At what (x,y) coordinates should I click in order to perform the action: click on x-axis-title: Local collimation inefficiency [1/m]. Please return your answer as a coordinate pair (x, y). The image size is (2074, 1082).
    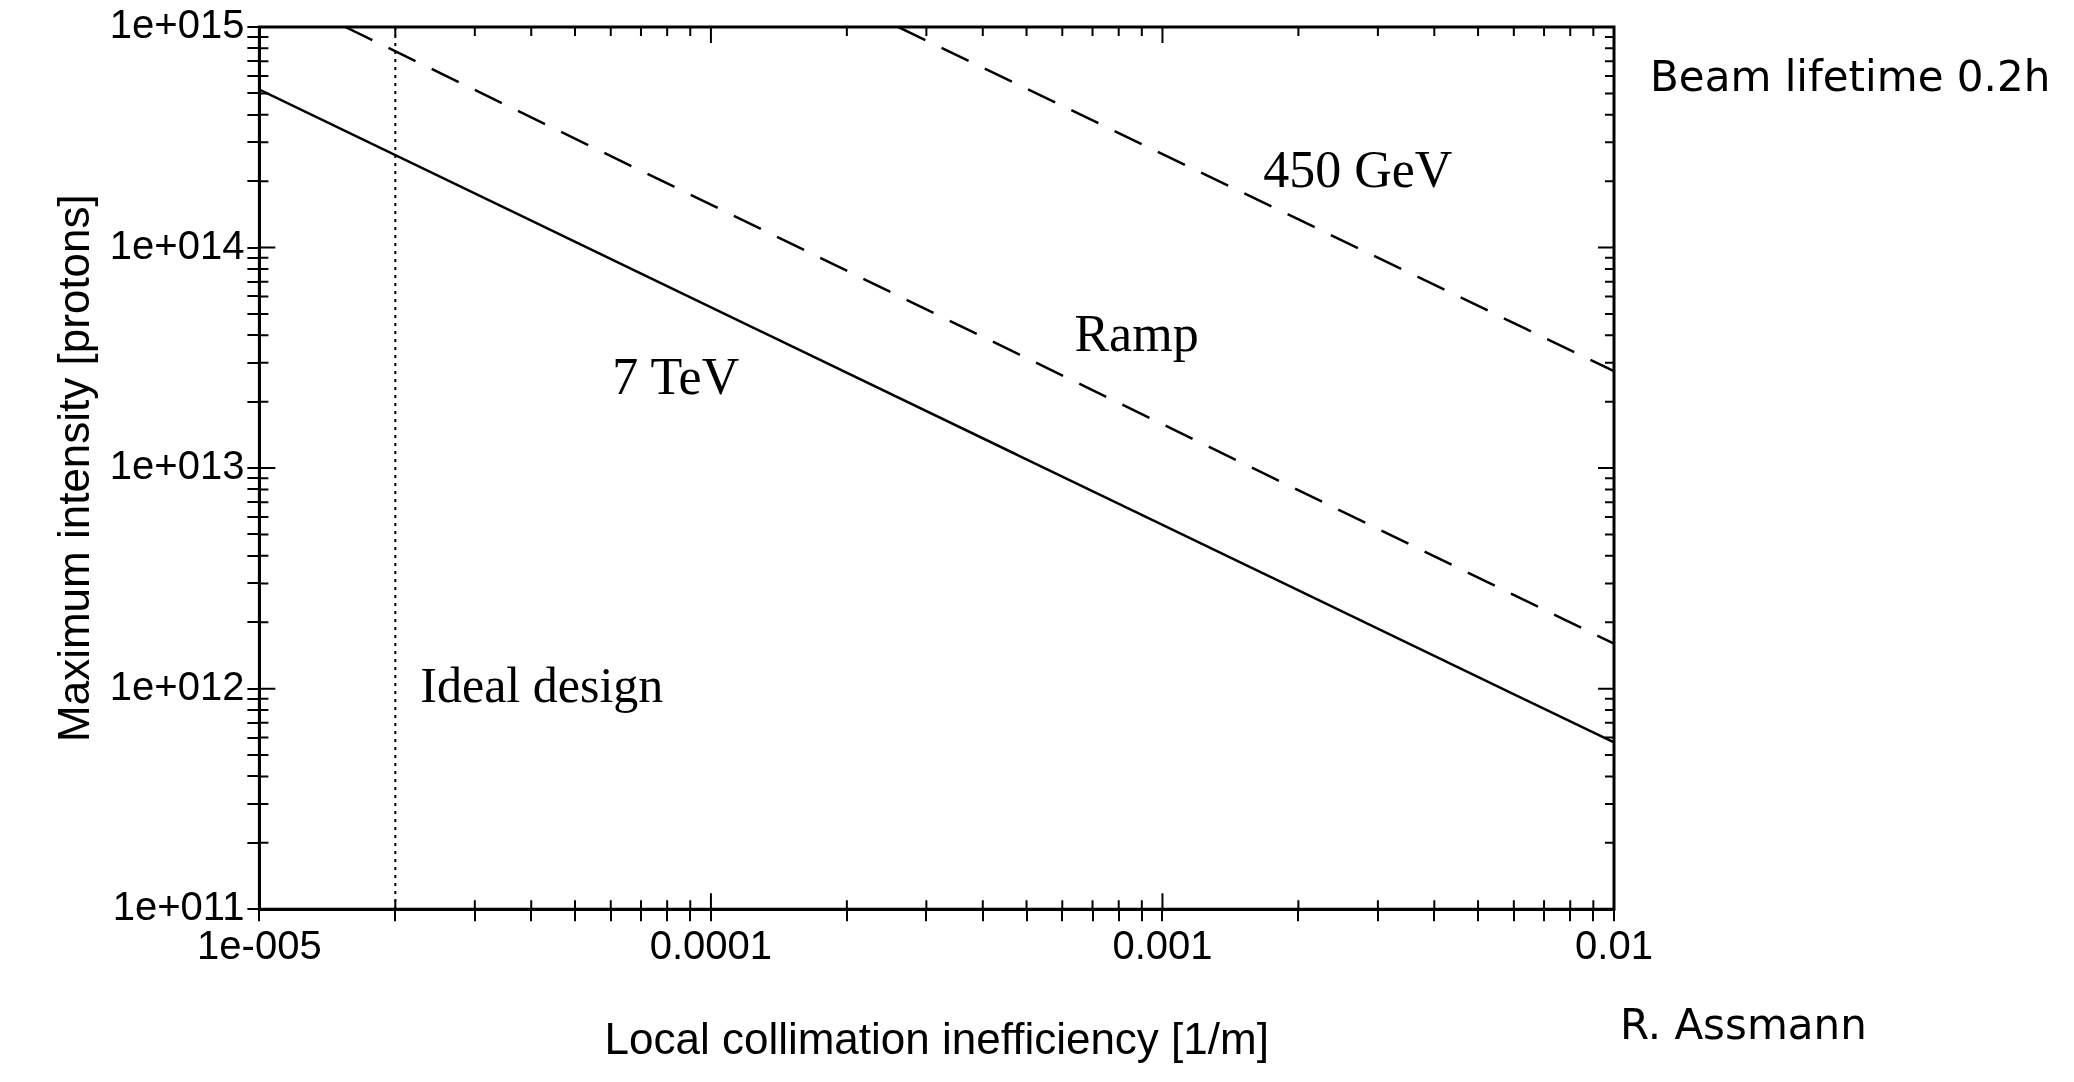
    Looking at the image, I should click on (936, 1038).